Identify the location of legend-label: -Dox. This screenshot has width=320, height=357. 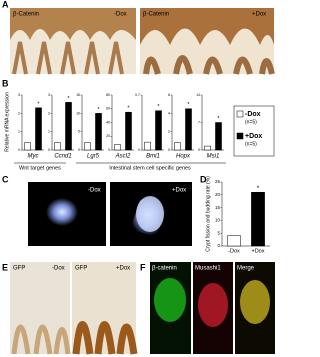
(253, 114).